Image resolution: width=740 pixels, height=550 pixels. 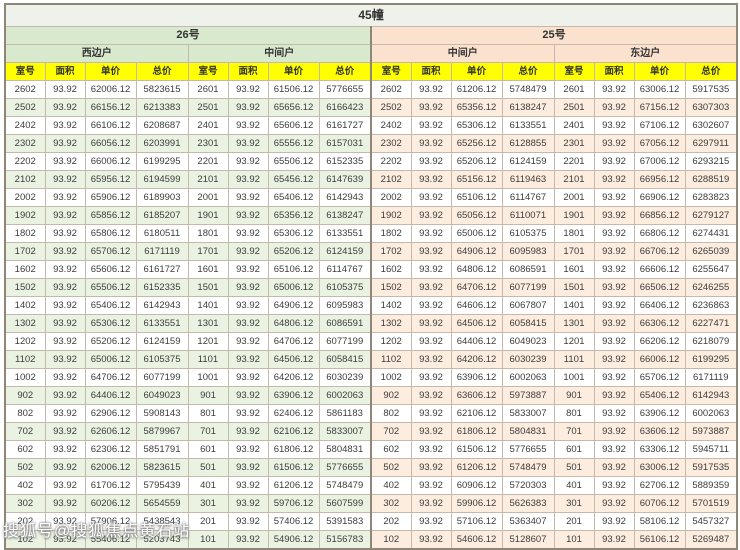 What do you see at coordinates (110, 89) in the screenshot?
I see `unit-price-cell: 62006.12` at bounding box center [110, 89].